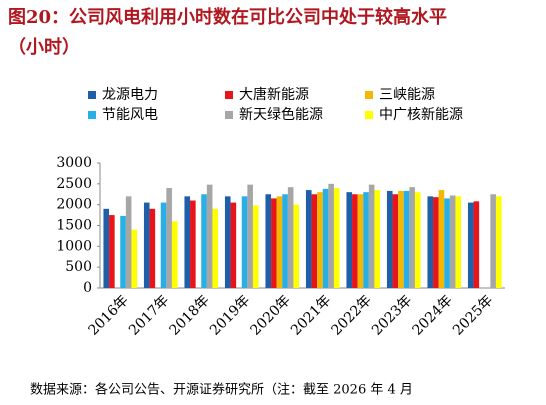  Describe the element at coordinates (44, 47) in the screenshot. I see `chart-title: （小时）` at that location.